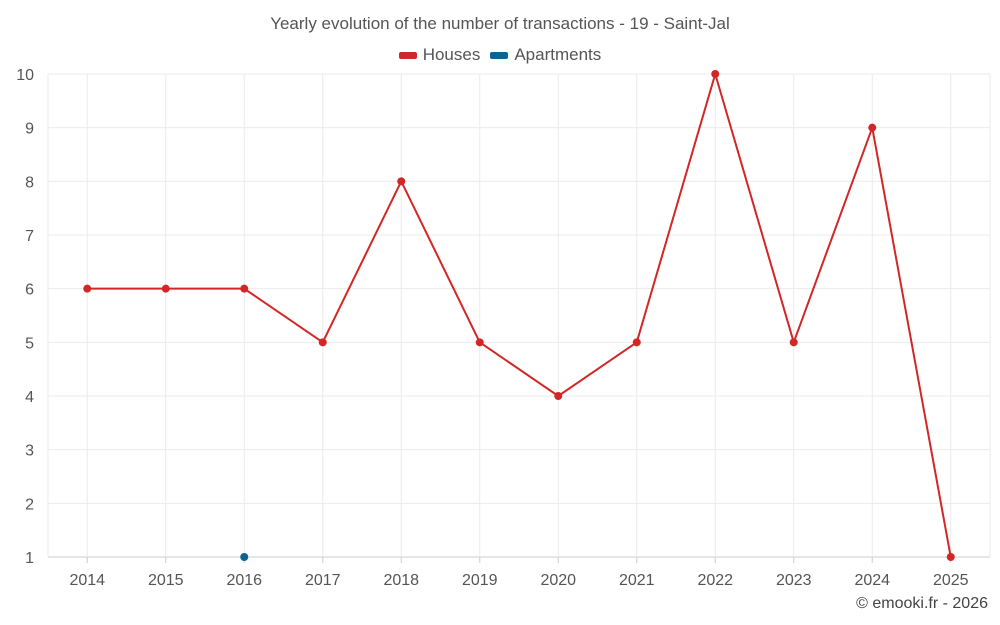 The height and width of the screenshot is (625, 1000). I want to click on y-tick-label: 4, so click(29, 397).